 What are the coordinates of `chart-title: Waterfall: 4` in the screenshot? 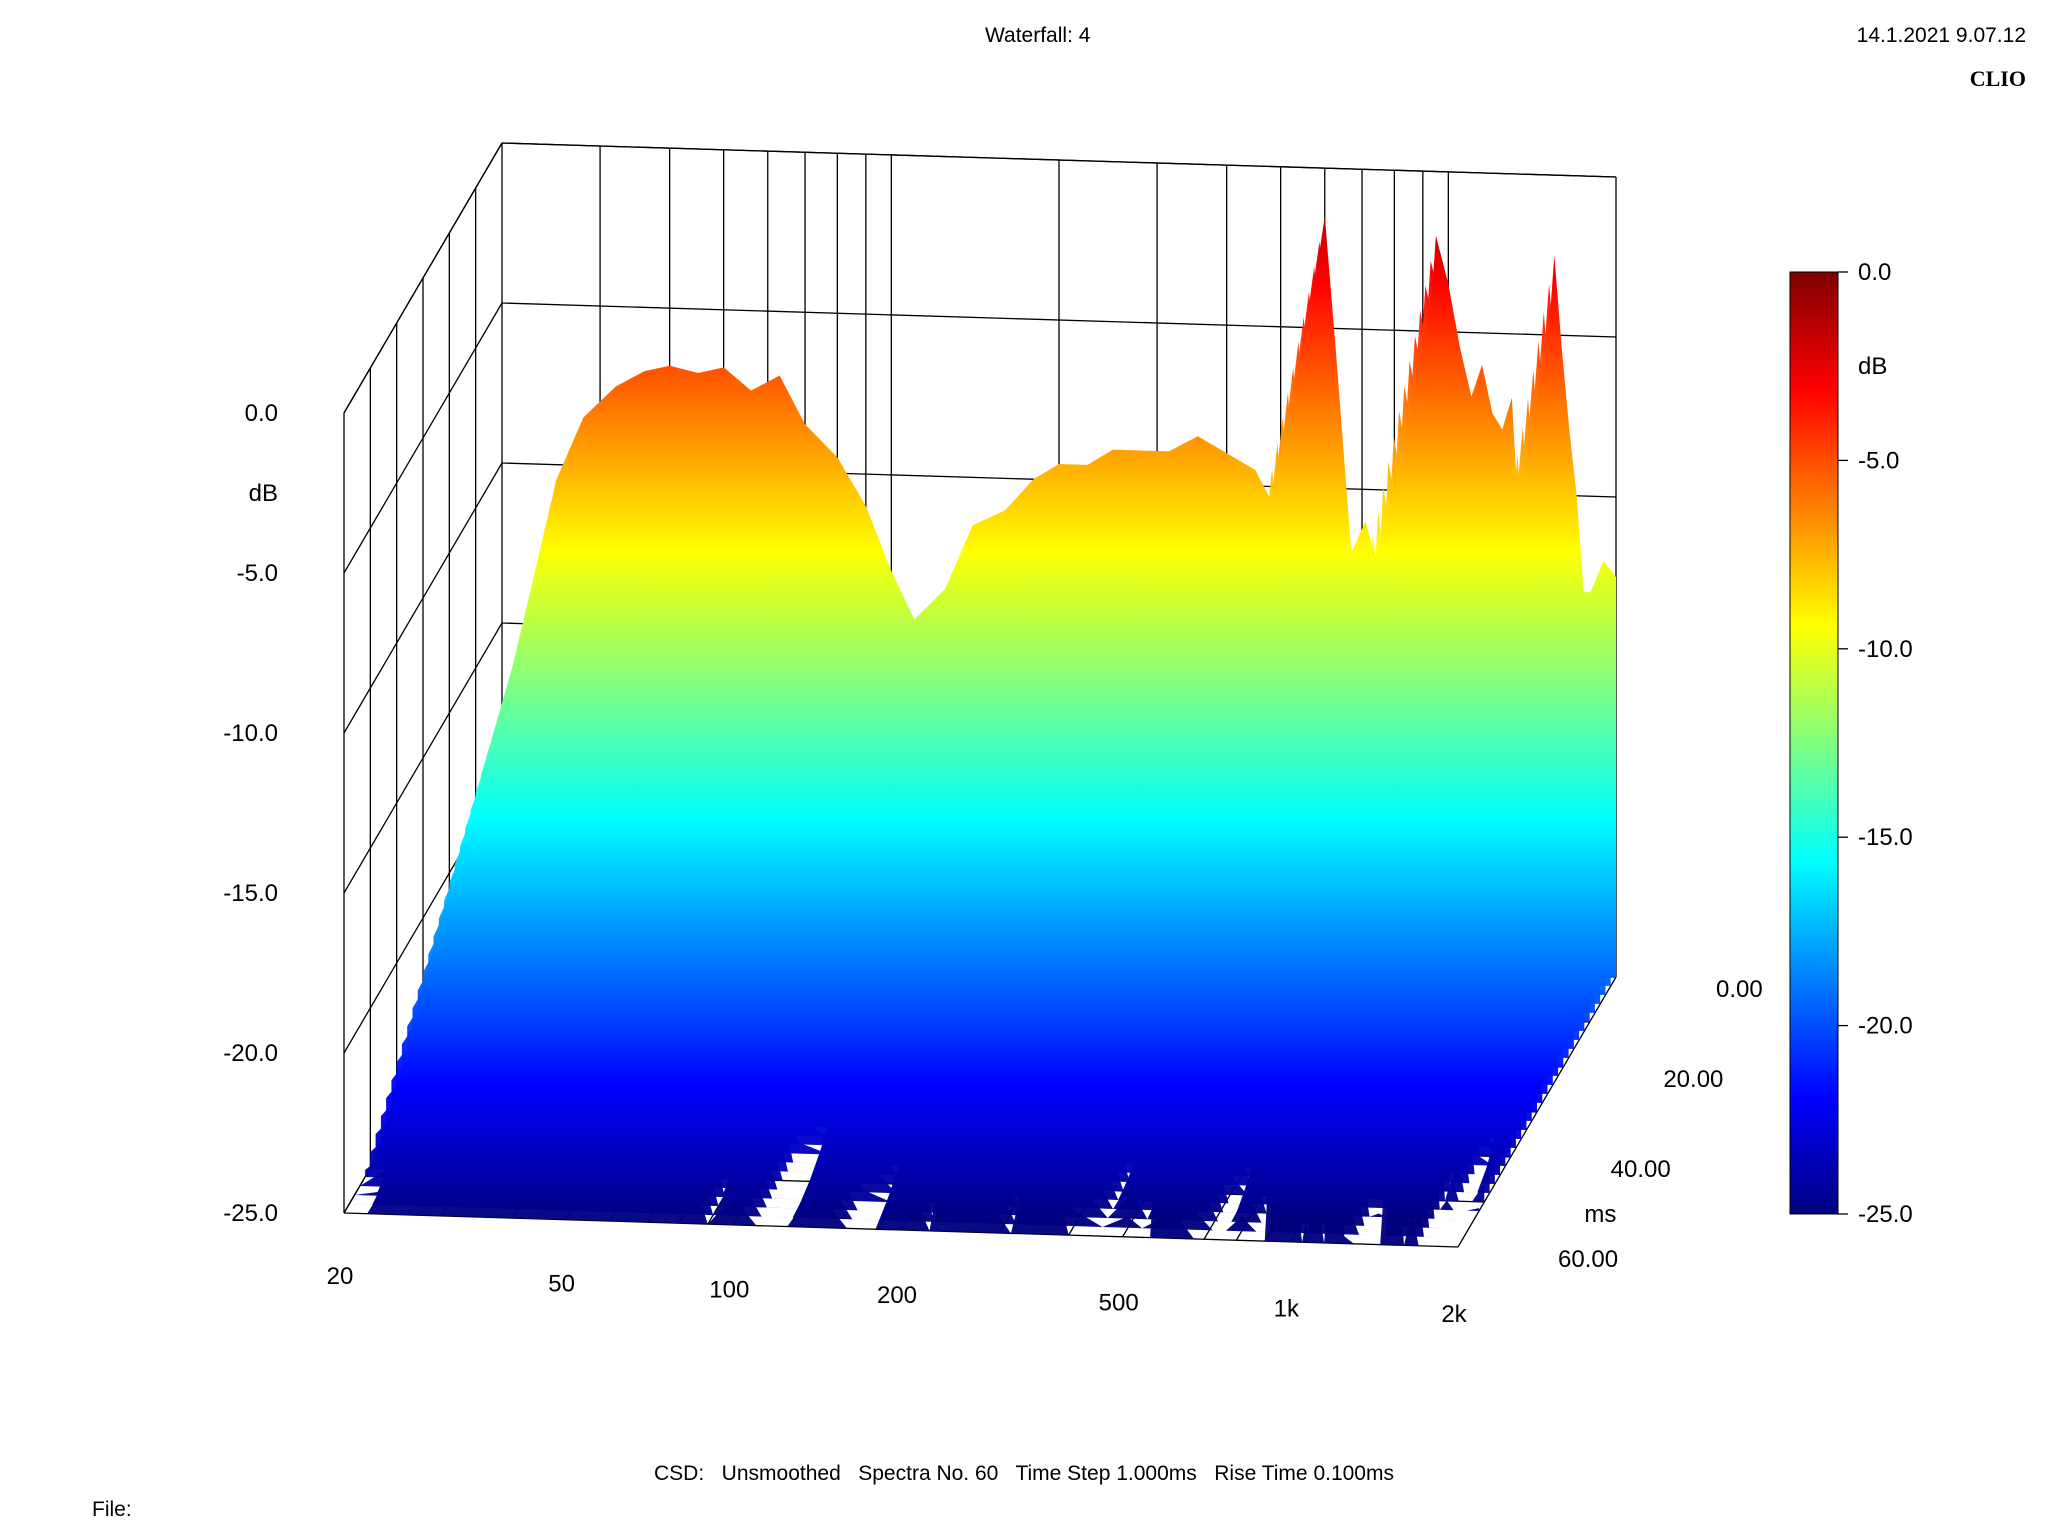 It's located at (1038, 35).